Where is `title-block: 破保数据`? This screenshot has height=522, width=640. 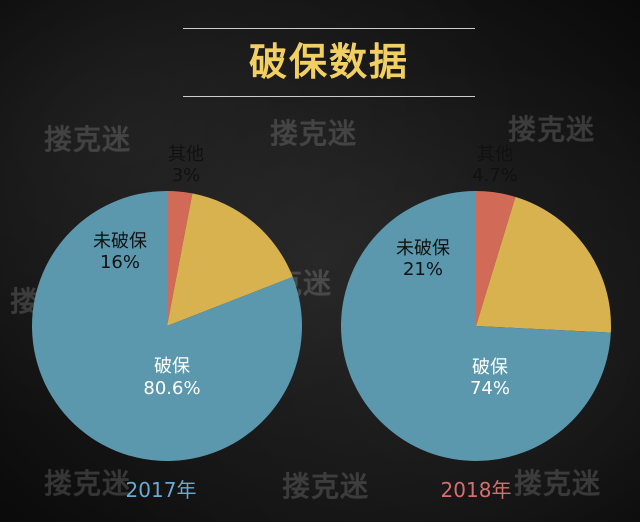
title-block: 破保数据 is located at coordinates (329, 63).